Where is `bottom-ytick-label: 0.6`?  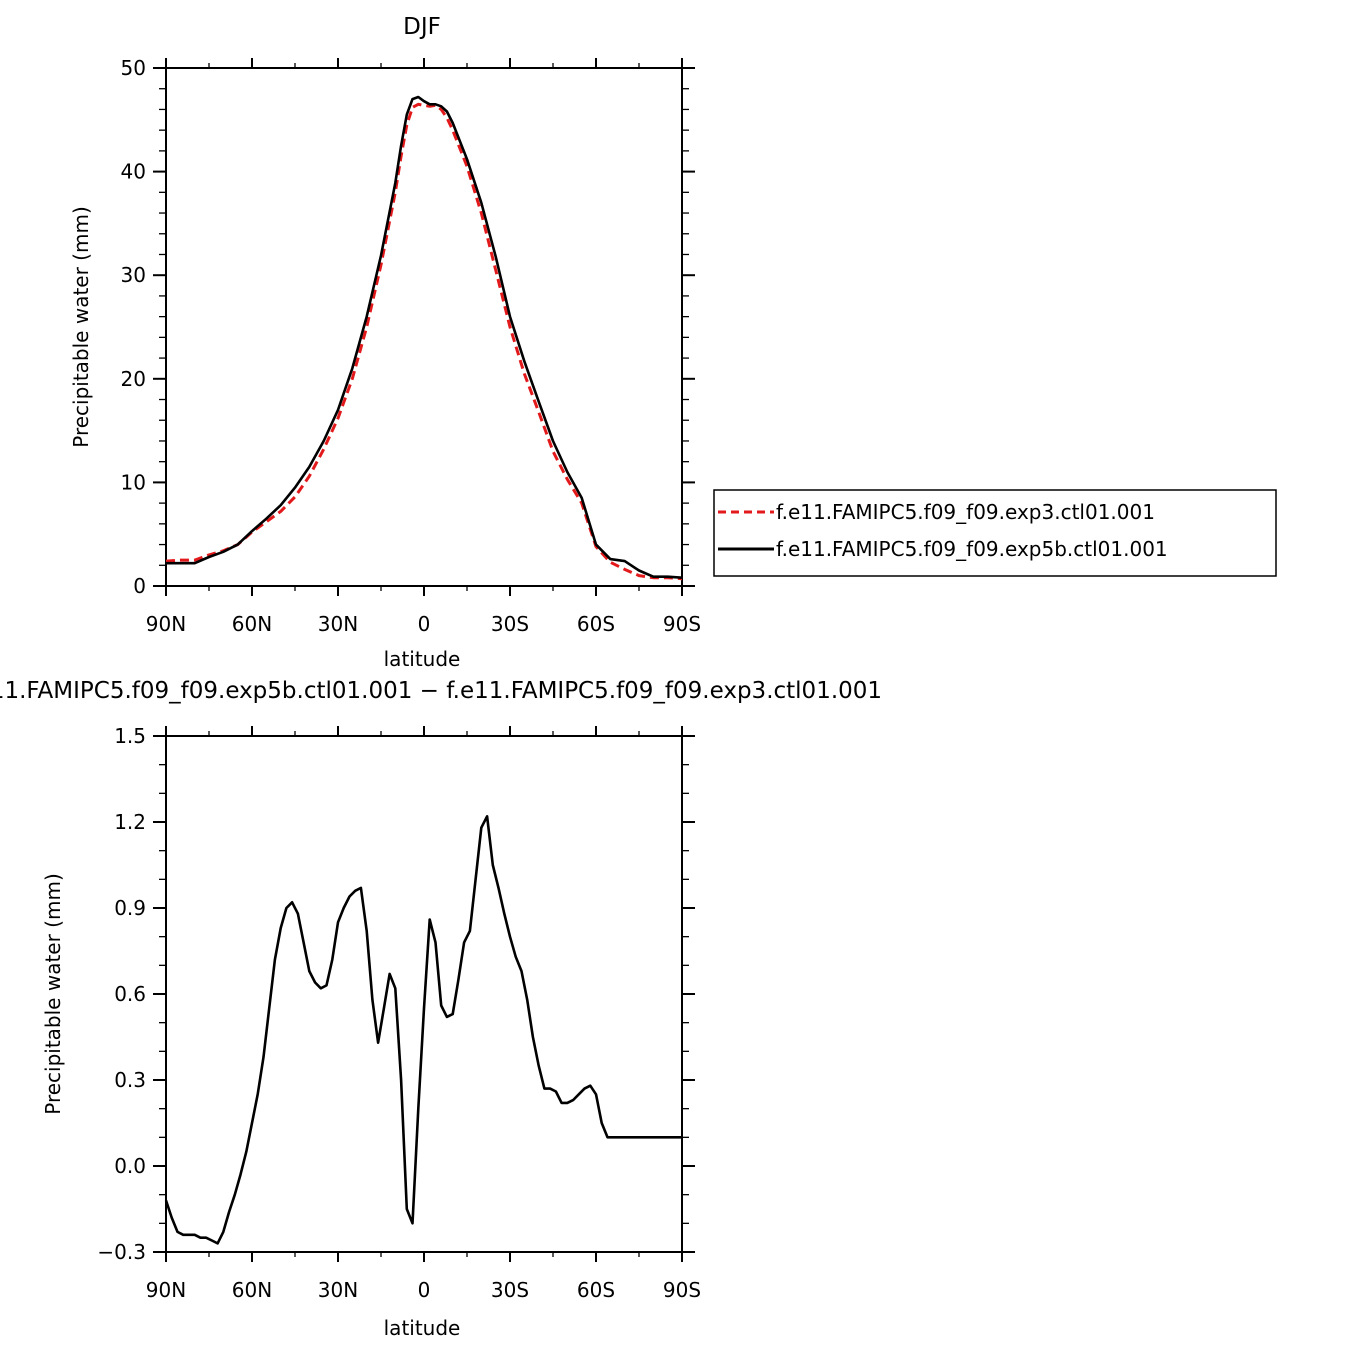 bottom-ytick-label: 0.6 is located at coordinates (130, 994).